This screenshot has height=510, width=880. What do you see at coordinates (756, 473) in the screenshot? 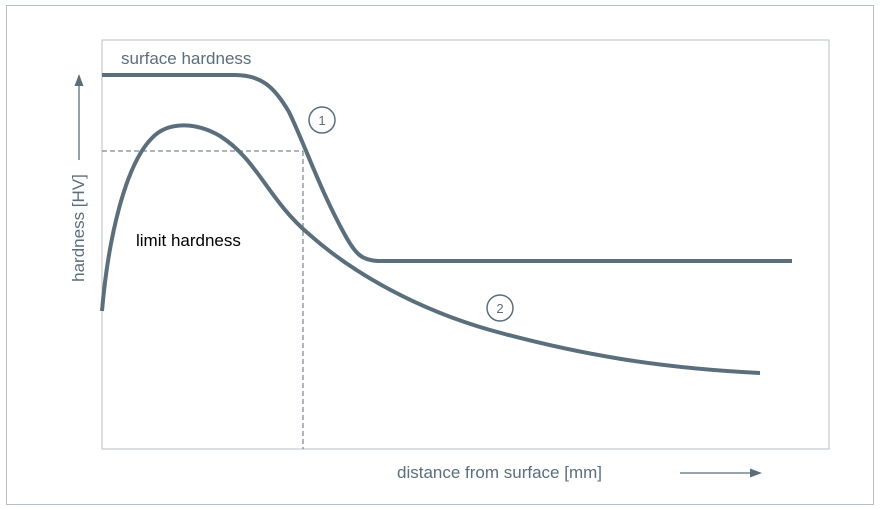
I see `x-axis-arrow-head` at bounding box center [756, 473].